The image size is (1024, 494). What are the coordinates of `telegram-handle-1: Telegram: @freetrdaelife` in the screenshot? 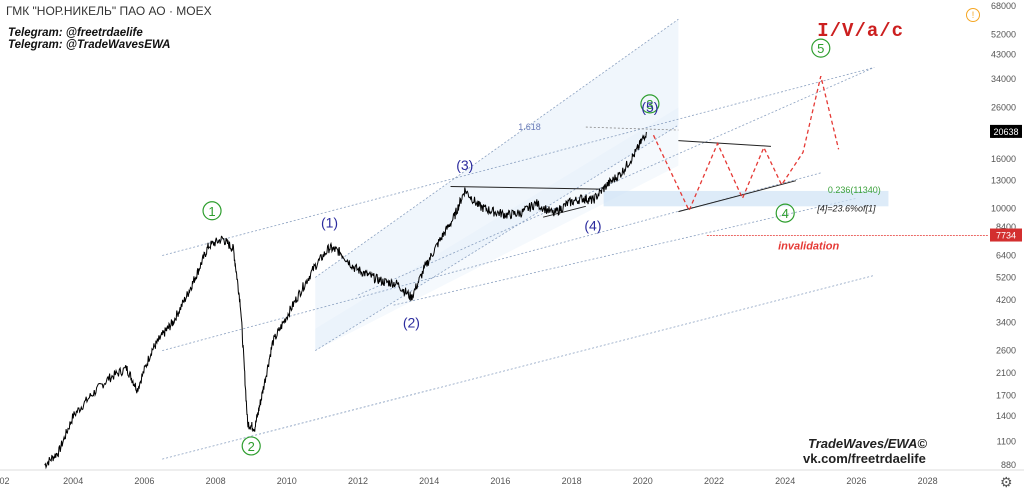 It's located at (75, 33).